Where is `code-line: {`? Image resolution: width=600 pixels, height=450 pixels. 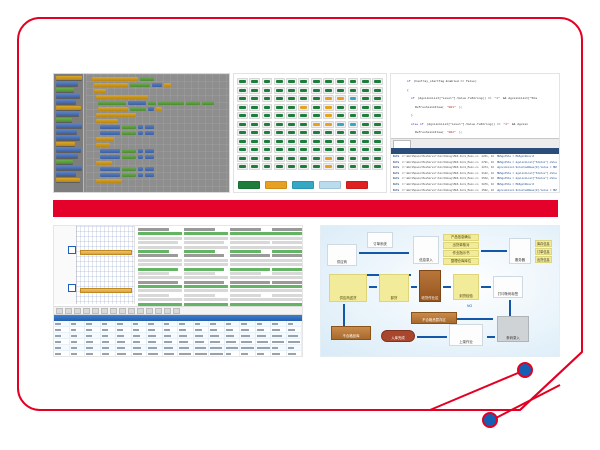 code-line: { is located at coordinates (475, 91).